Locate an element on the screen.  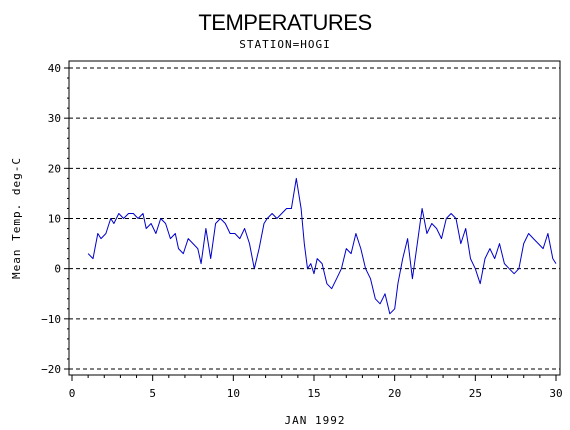
y-tick-label: 40 is located at coordinates (54, 68).